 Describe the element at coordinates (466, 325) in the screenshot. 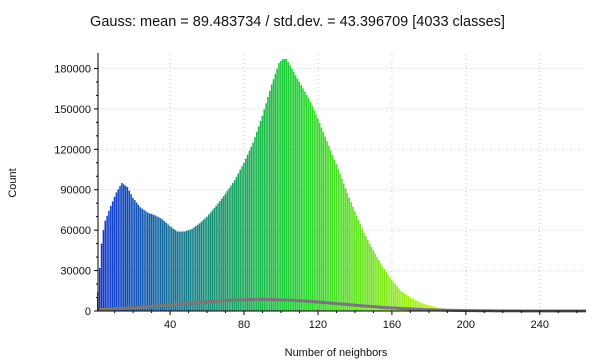

I see `x-tick-label: 200` at that location.